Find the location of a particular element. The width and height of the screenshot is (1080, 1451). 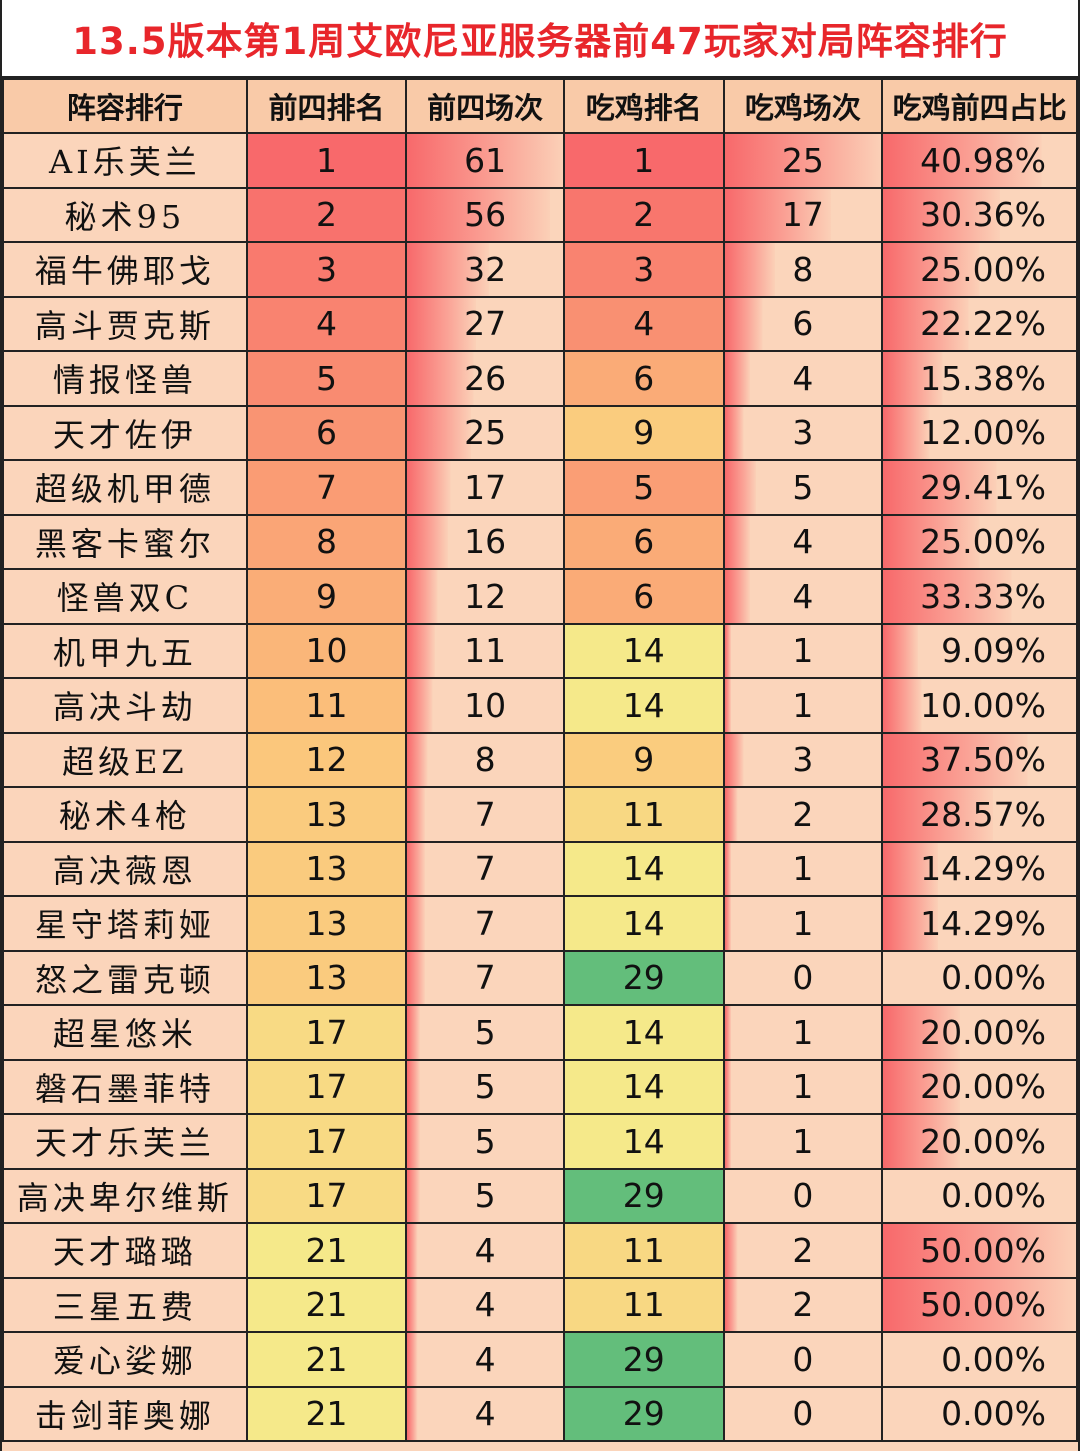

win-rank-cell: 2 is located at coordinates (643, 214).